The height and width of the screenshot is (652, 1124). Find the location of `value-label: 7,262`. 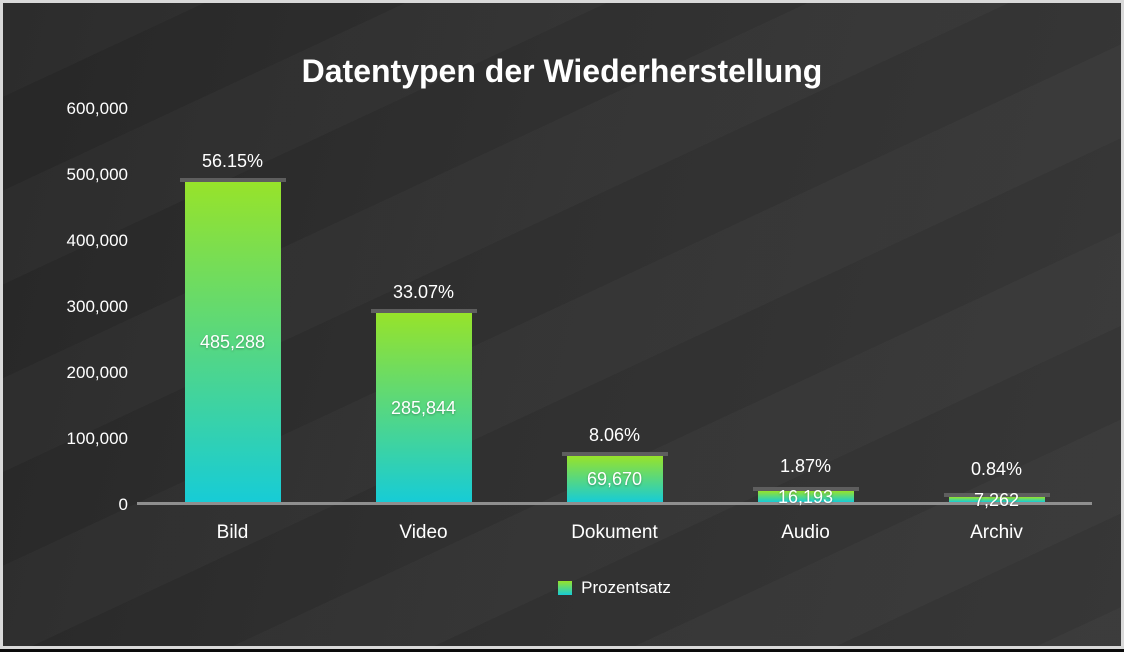

value-label: 7,262 is located at coordinates (996, 499).